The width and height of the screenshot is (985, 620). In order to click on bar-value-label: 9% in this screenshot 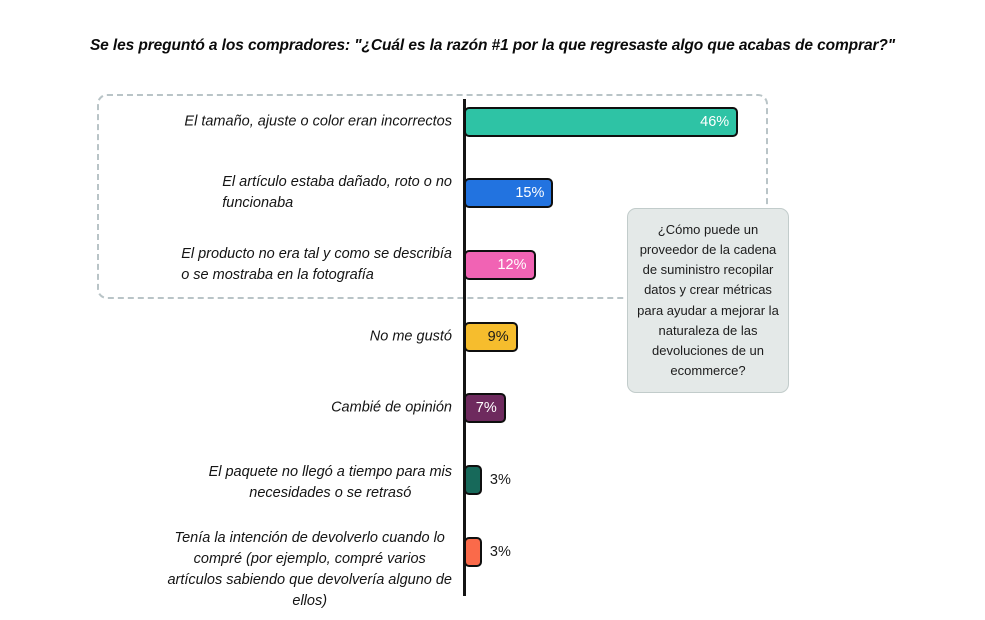, I will do `click(498, 336)`.